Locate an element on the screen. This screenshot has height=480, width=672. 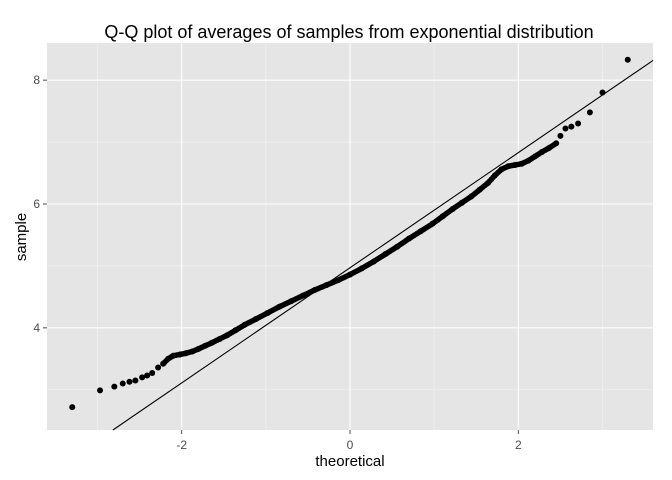
y-axis-title: sample is located at coordinates (21, 237).